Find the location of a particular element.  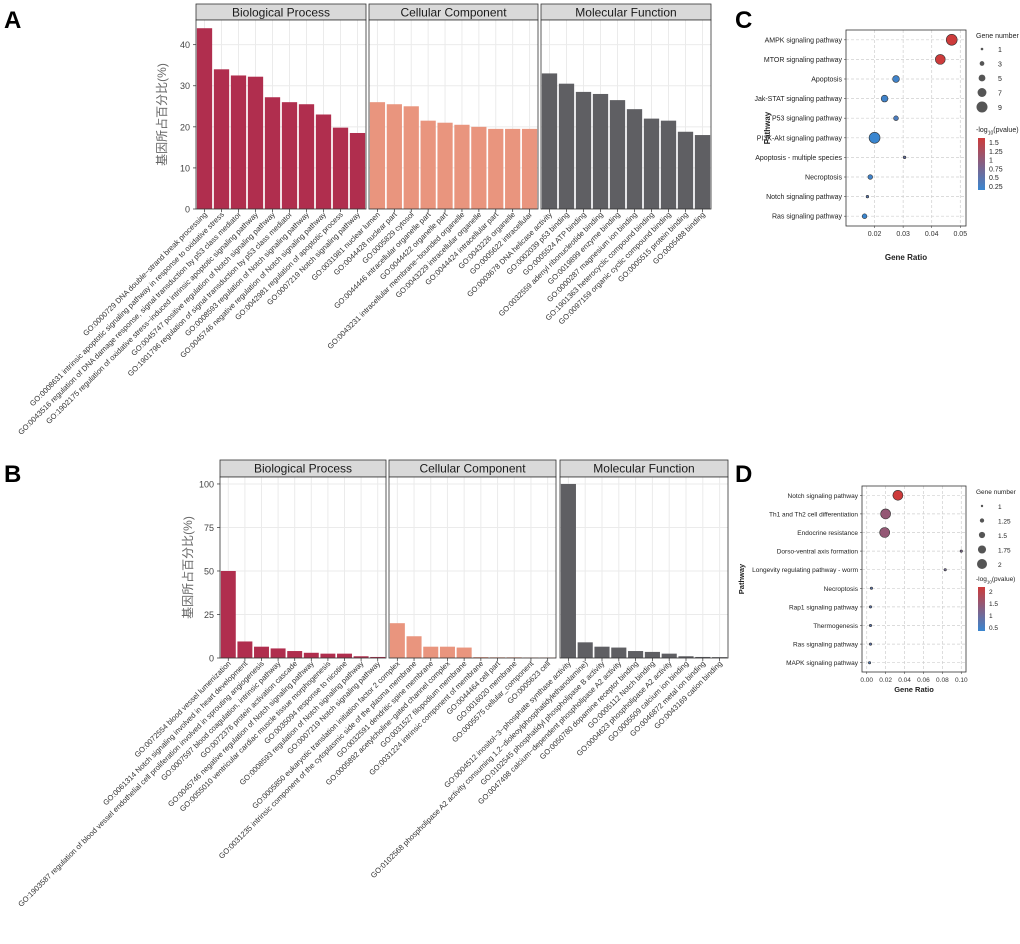

facet-plot-area is located at coordinates (303, 567).